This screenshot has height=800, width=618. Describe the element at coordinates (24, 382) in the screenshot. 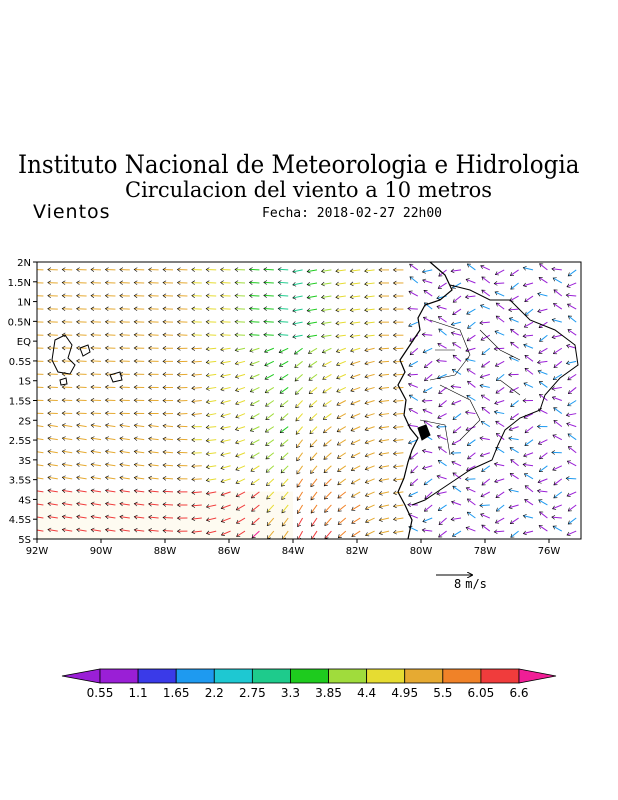

I see `lat-tick-label: 1S` at that location.